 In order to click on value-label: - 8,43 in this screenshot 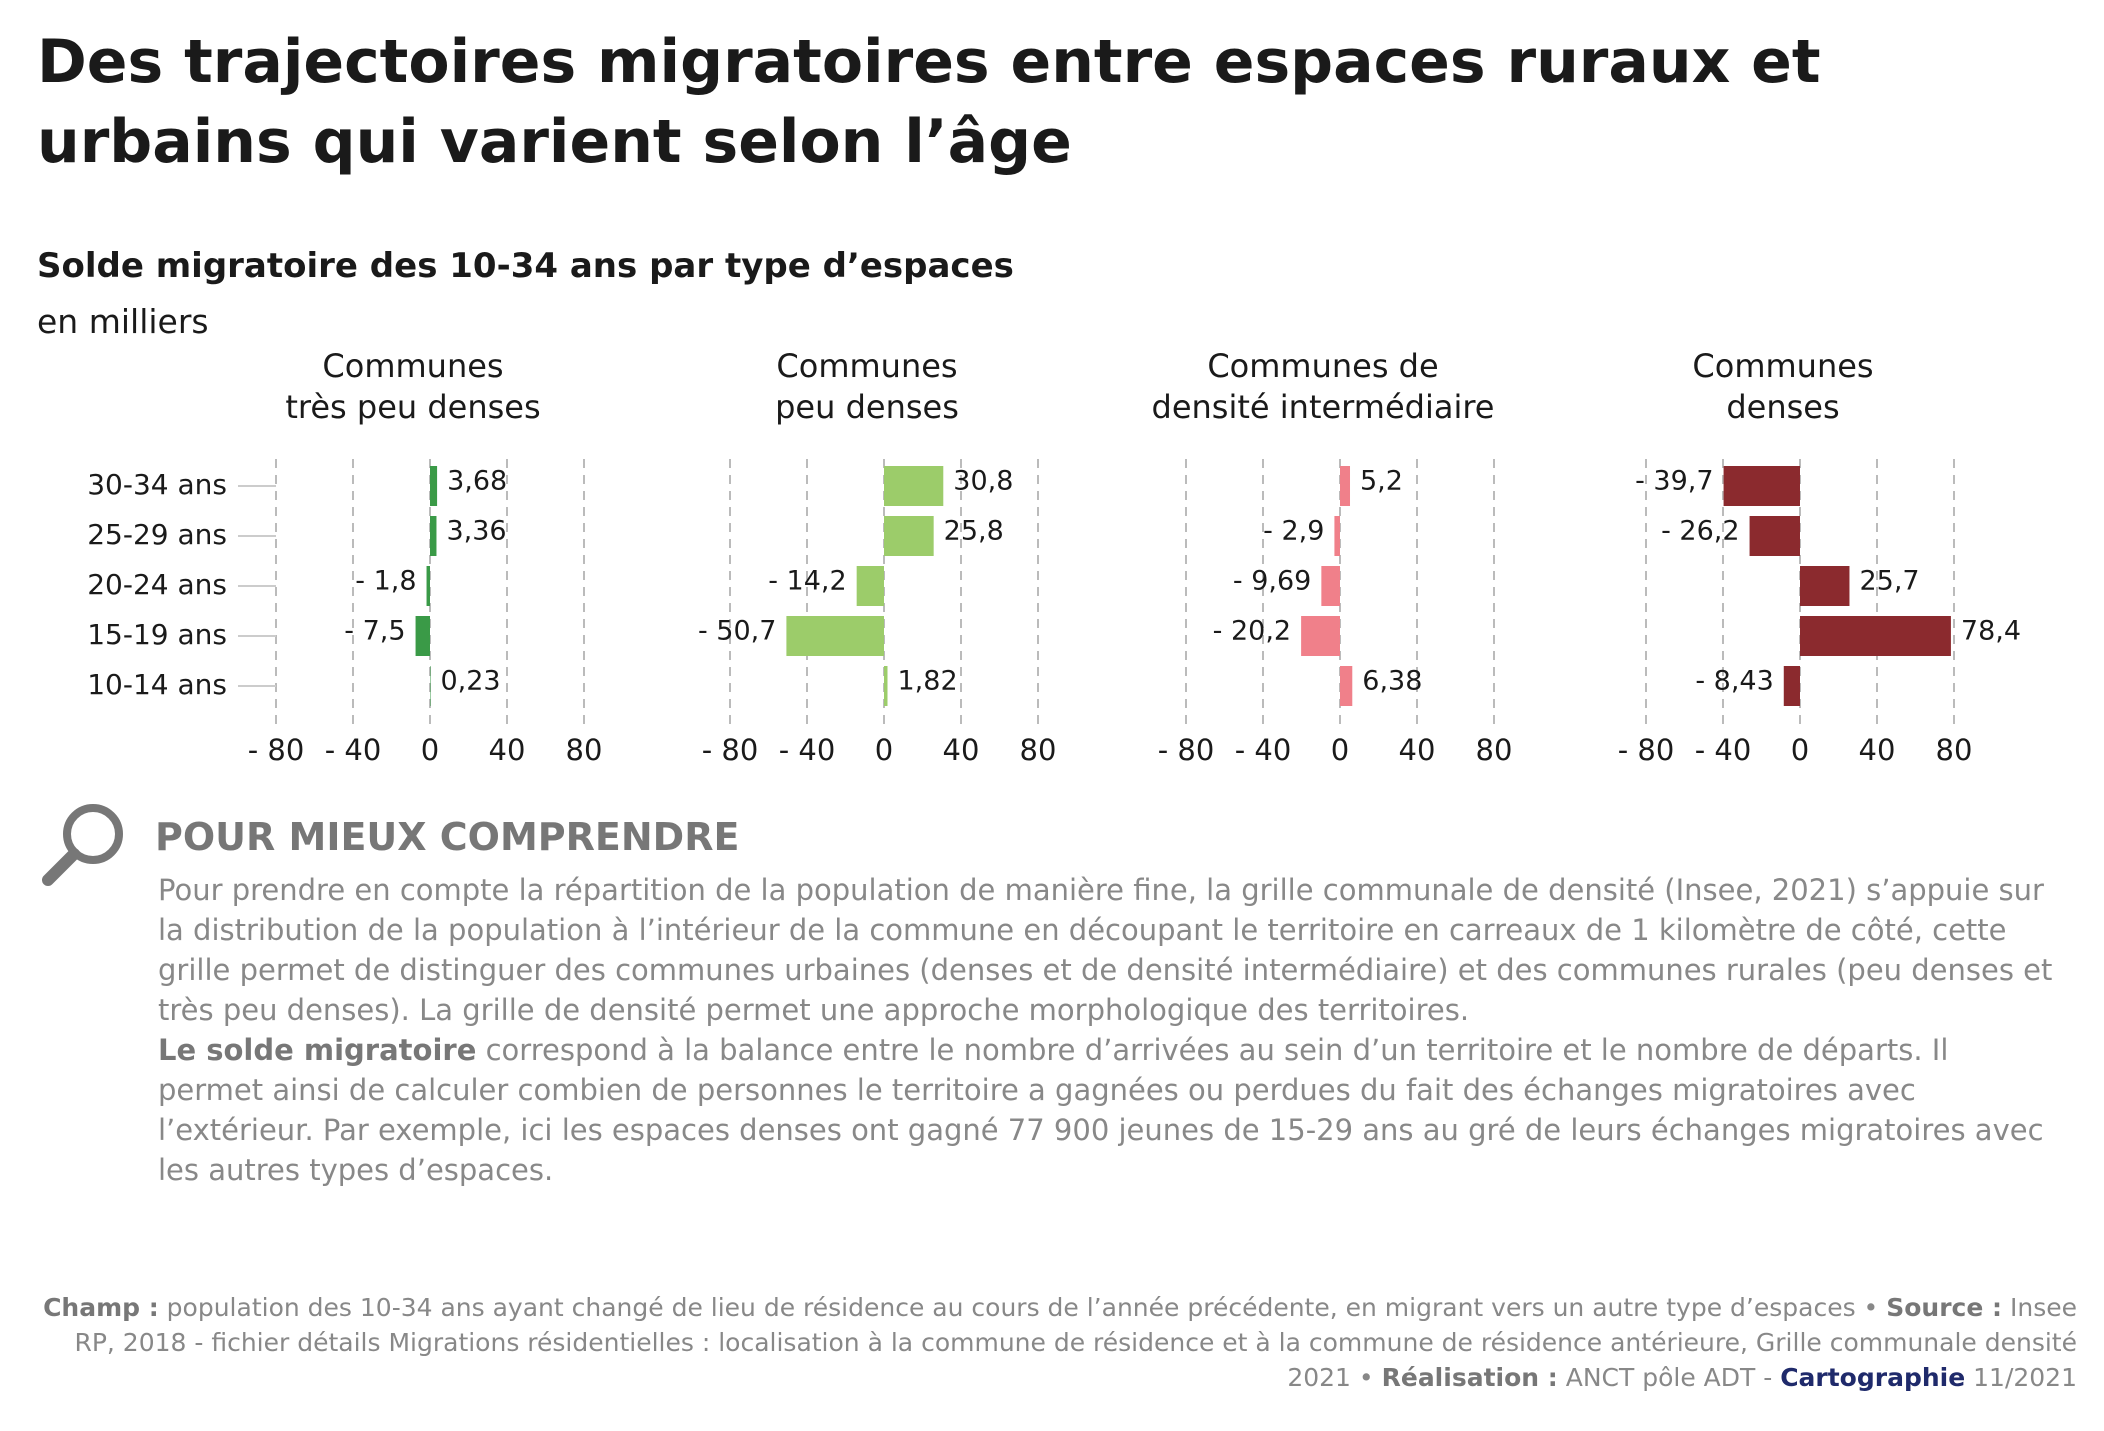, I will do `click(1734, 681)`.